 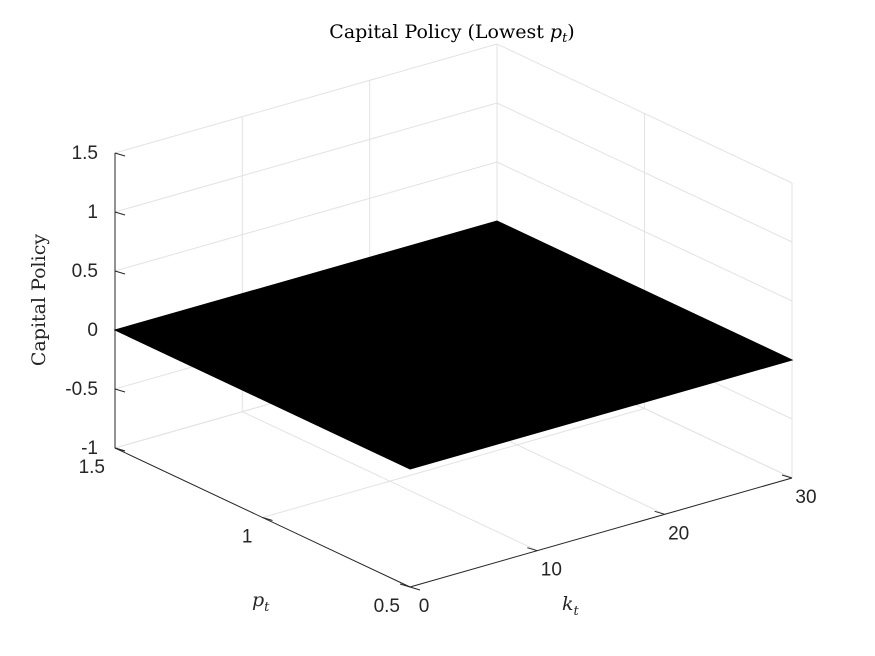 I want to click on z-tick-label-3: 0.5, so click(x=85, y=271).